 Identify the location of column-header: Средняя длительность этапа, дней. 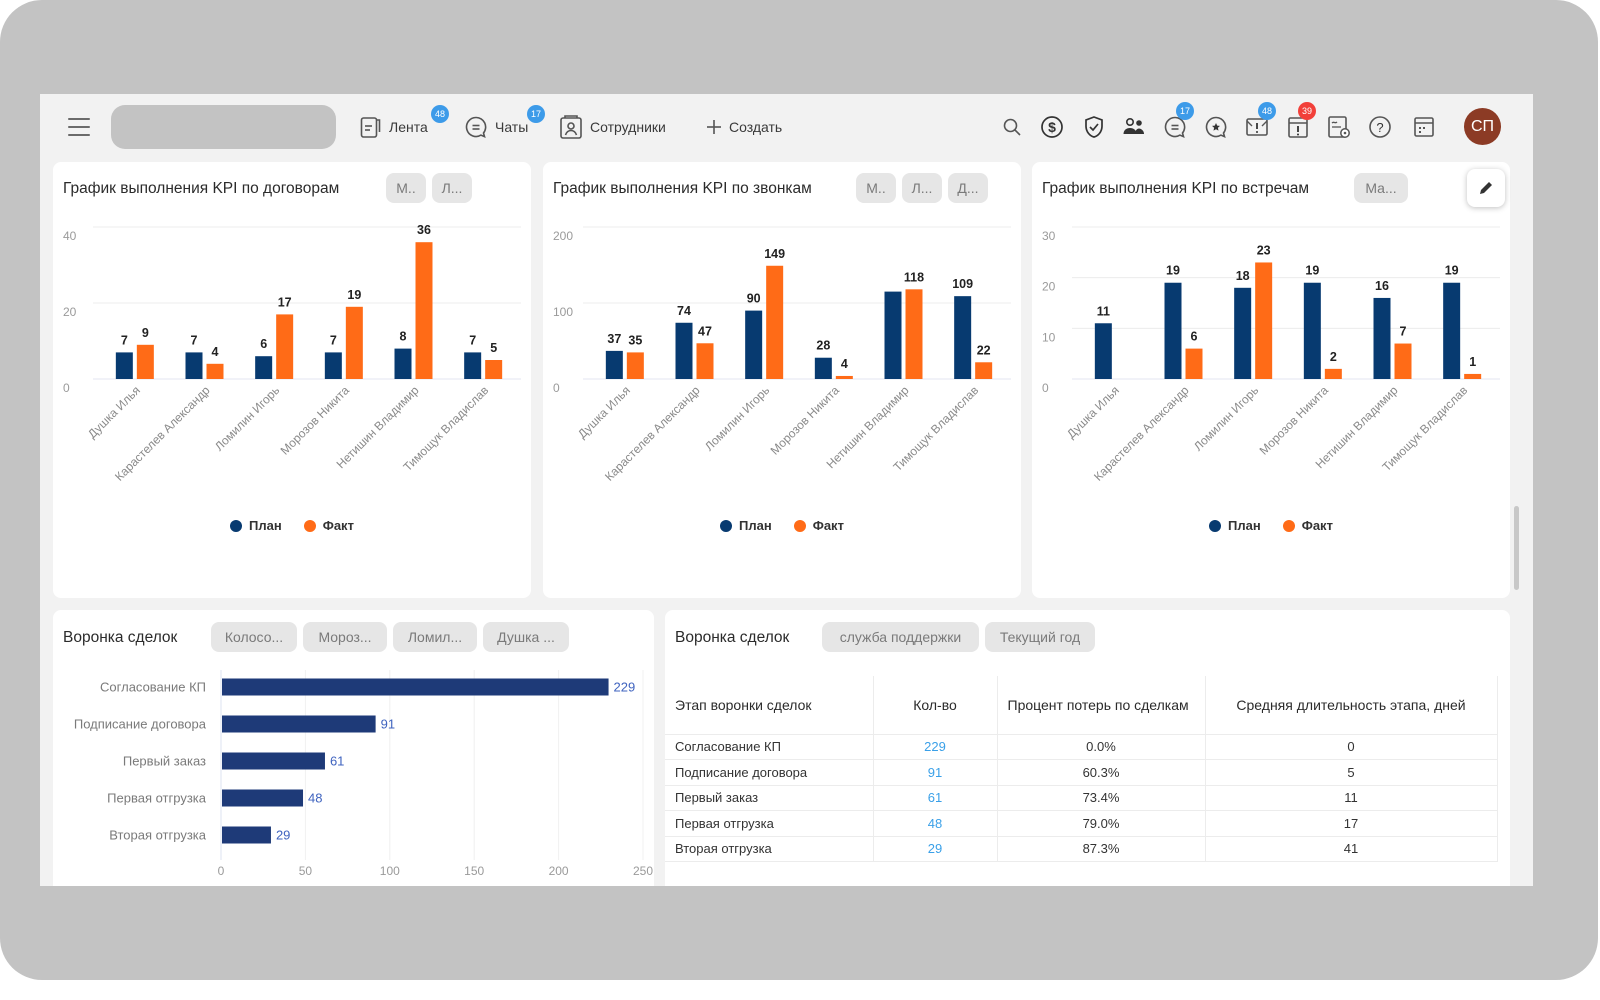
(1351, 705).